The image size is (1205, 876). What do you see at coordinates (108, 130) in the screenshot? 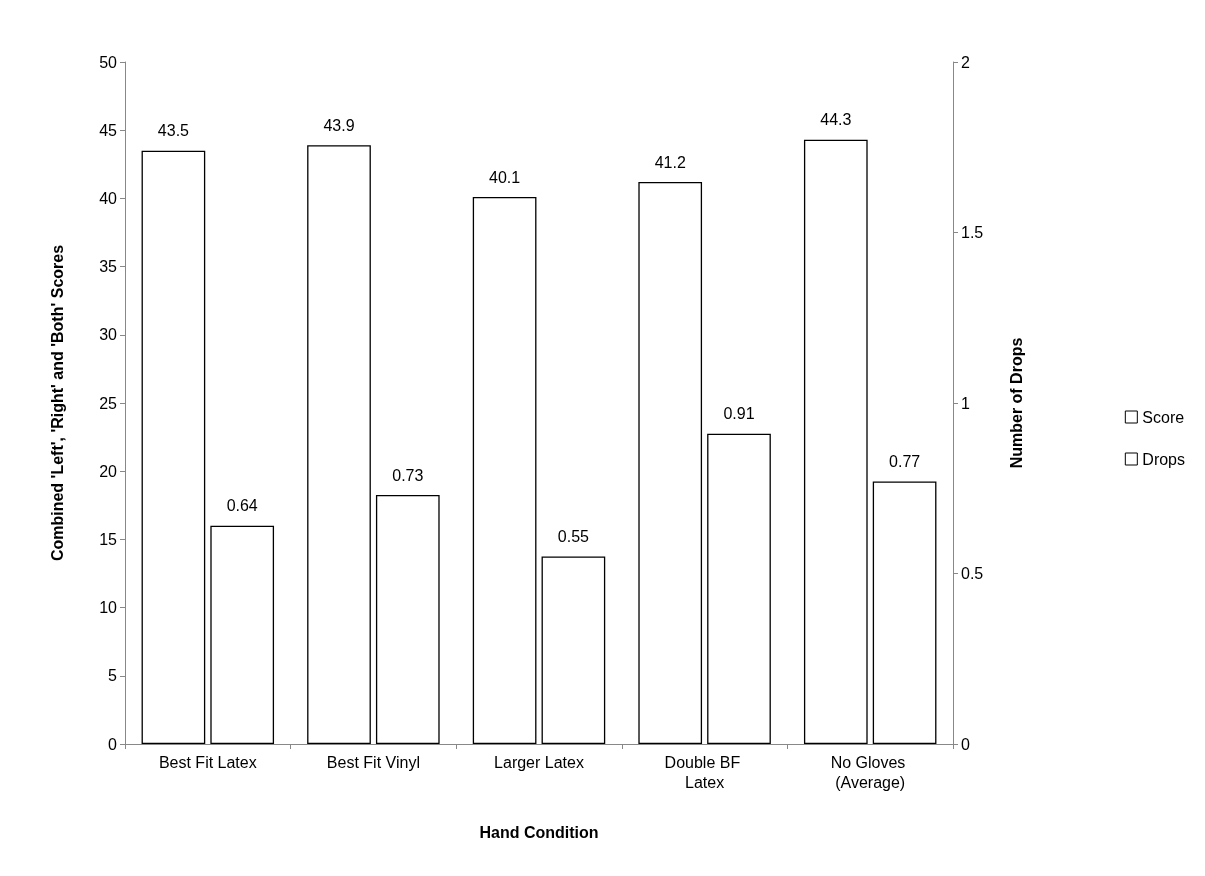
I see `y-tick-label: 45` at bounding box center [108, 130].